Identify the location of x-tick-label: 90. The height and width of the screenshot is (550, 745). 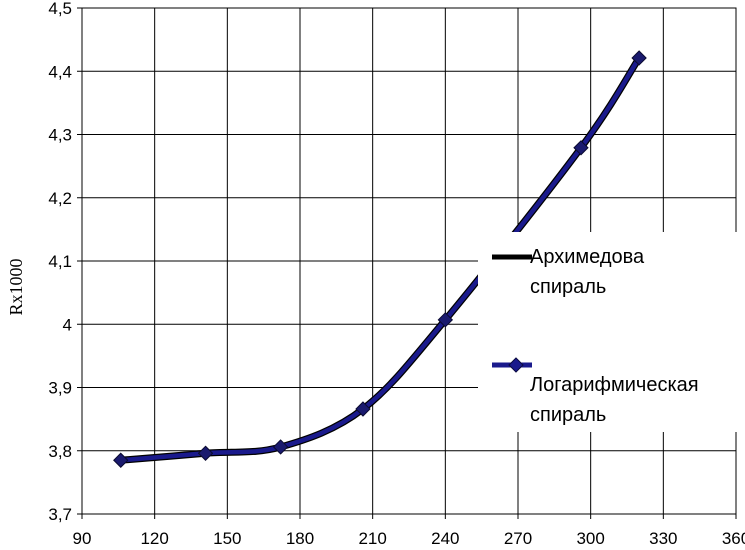
(82, 538).